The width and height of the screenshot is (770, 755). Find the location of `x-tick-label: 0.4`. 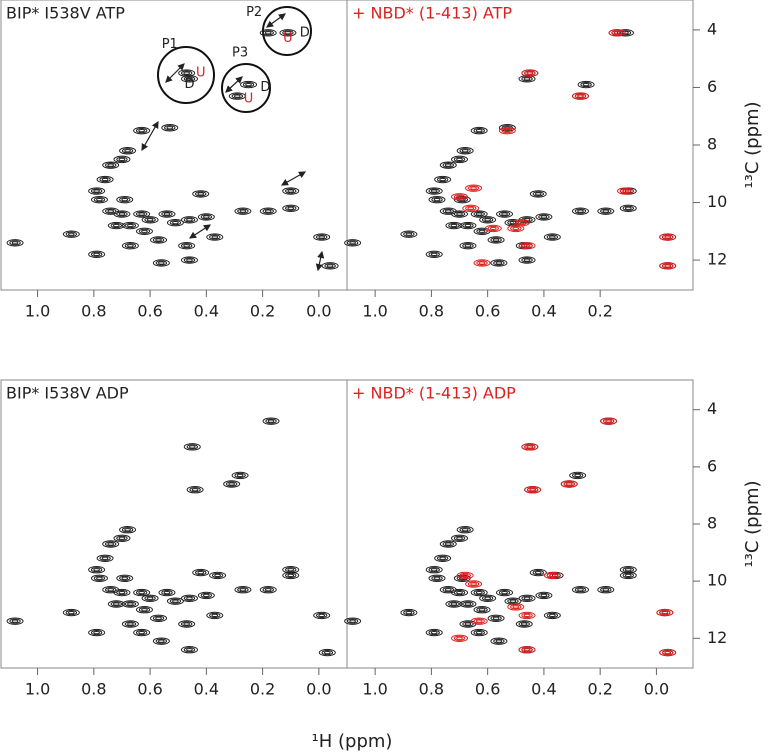

x-tick-label: 0.4 is located at coordinates (206, 689).